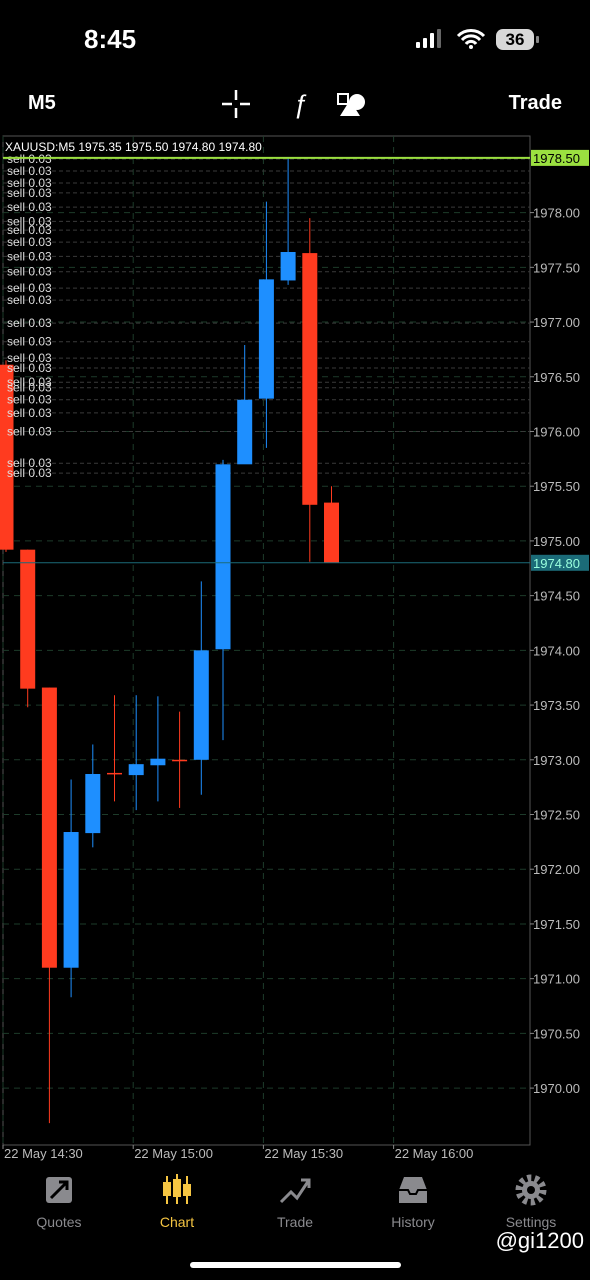 This screenshot has width=590, height=1280. Describe the element at coordinates (556, 486) in the screenshot. I see `y-tick-label: 1975.50` at that location.